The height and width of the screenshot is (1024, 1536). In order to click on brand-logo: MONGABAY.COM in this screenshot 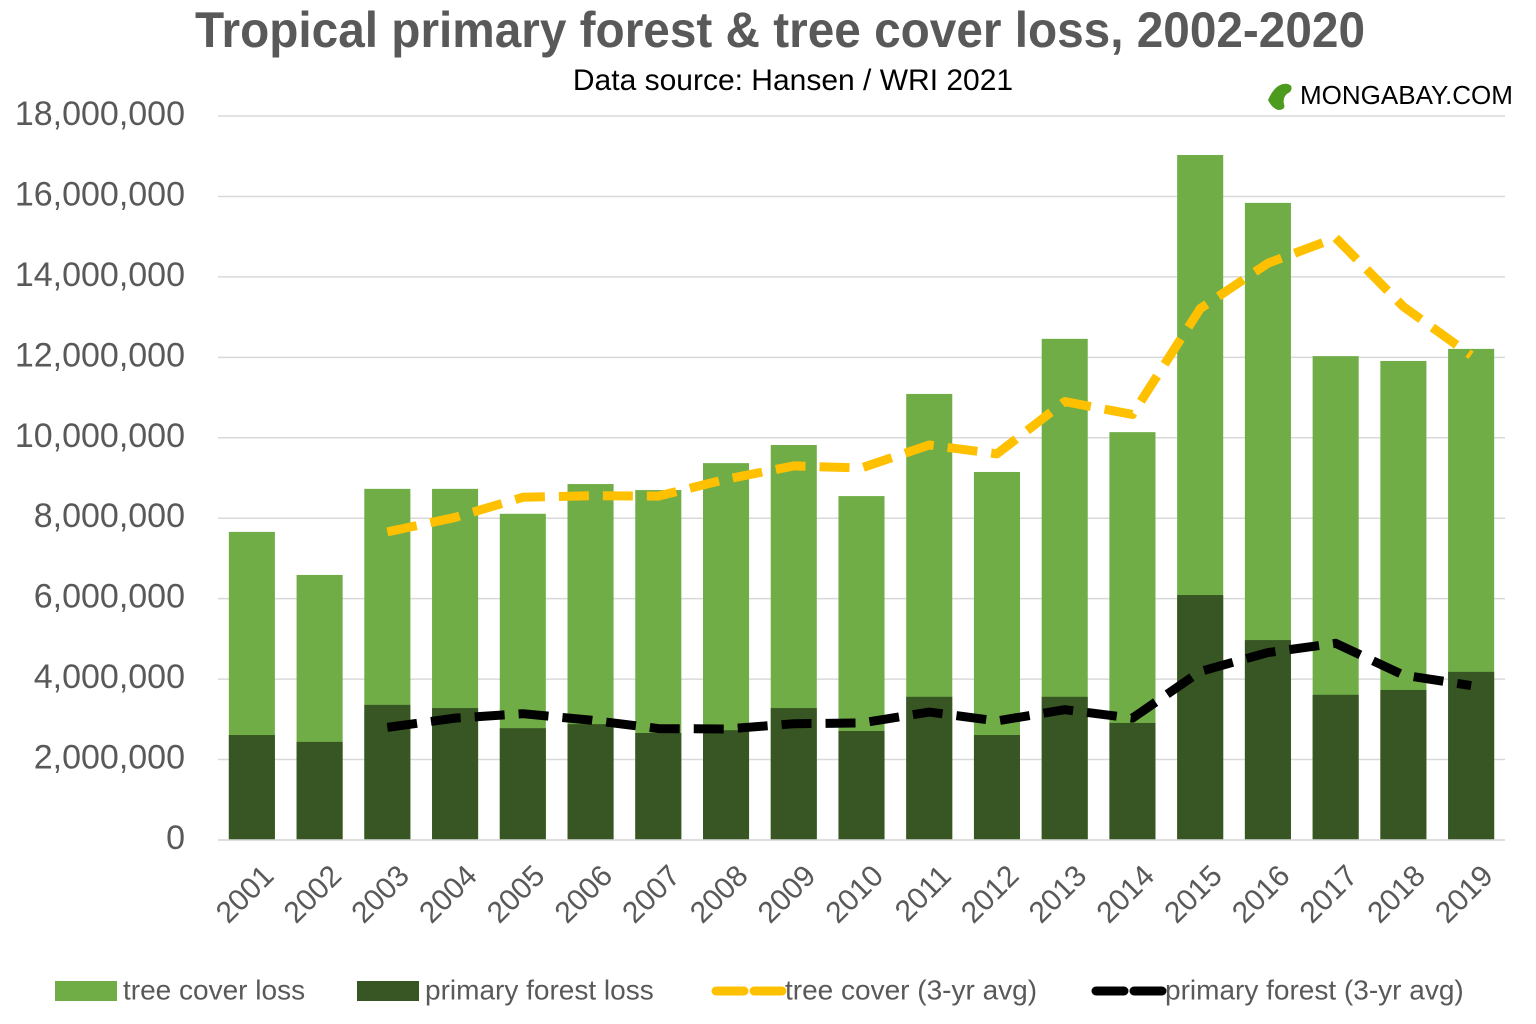, I will do `click(1390, 95)`.